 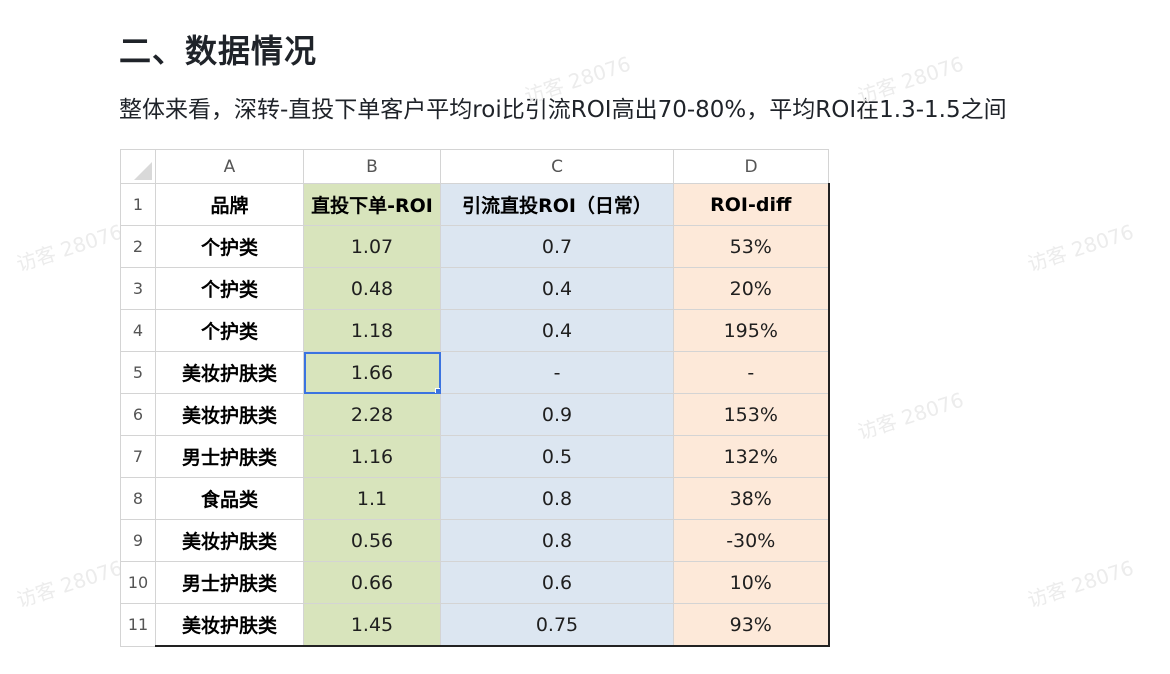 What do you see at coordinates (751, 330) in the screenshot?
I see `cell-roi-diff: 195%` at bounding box center [751, 330].